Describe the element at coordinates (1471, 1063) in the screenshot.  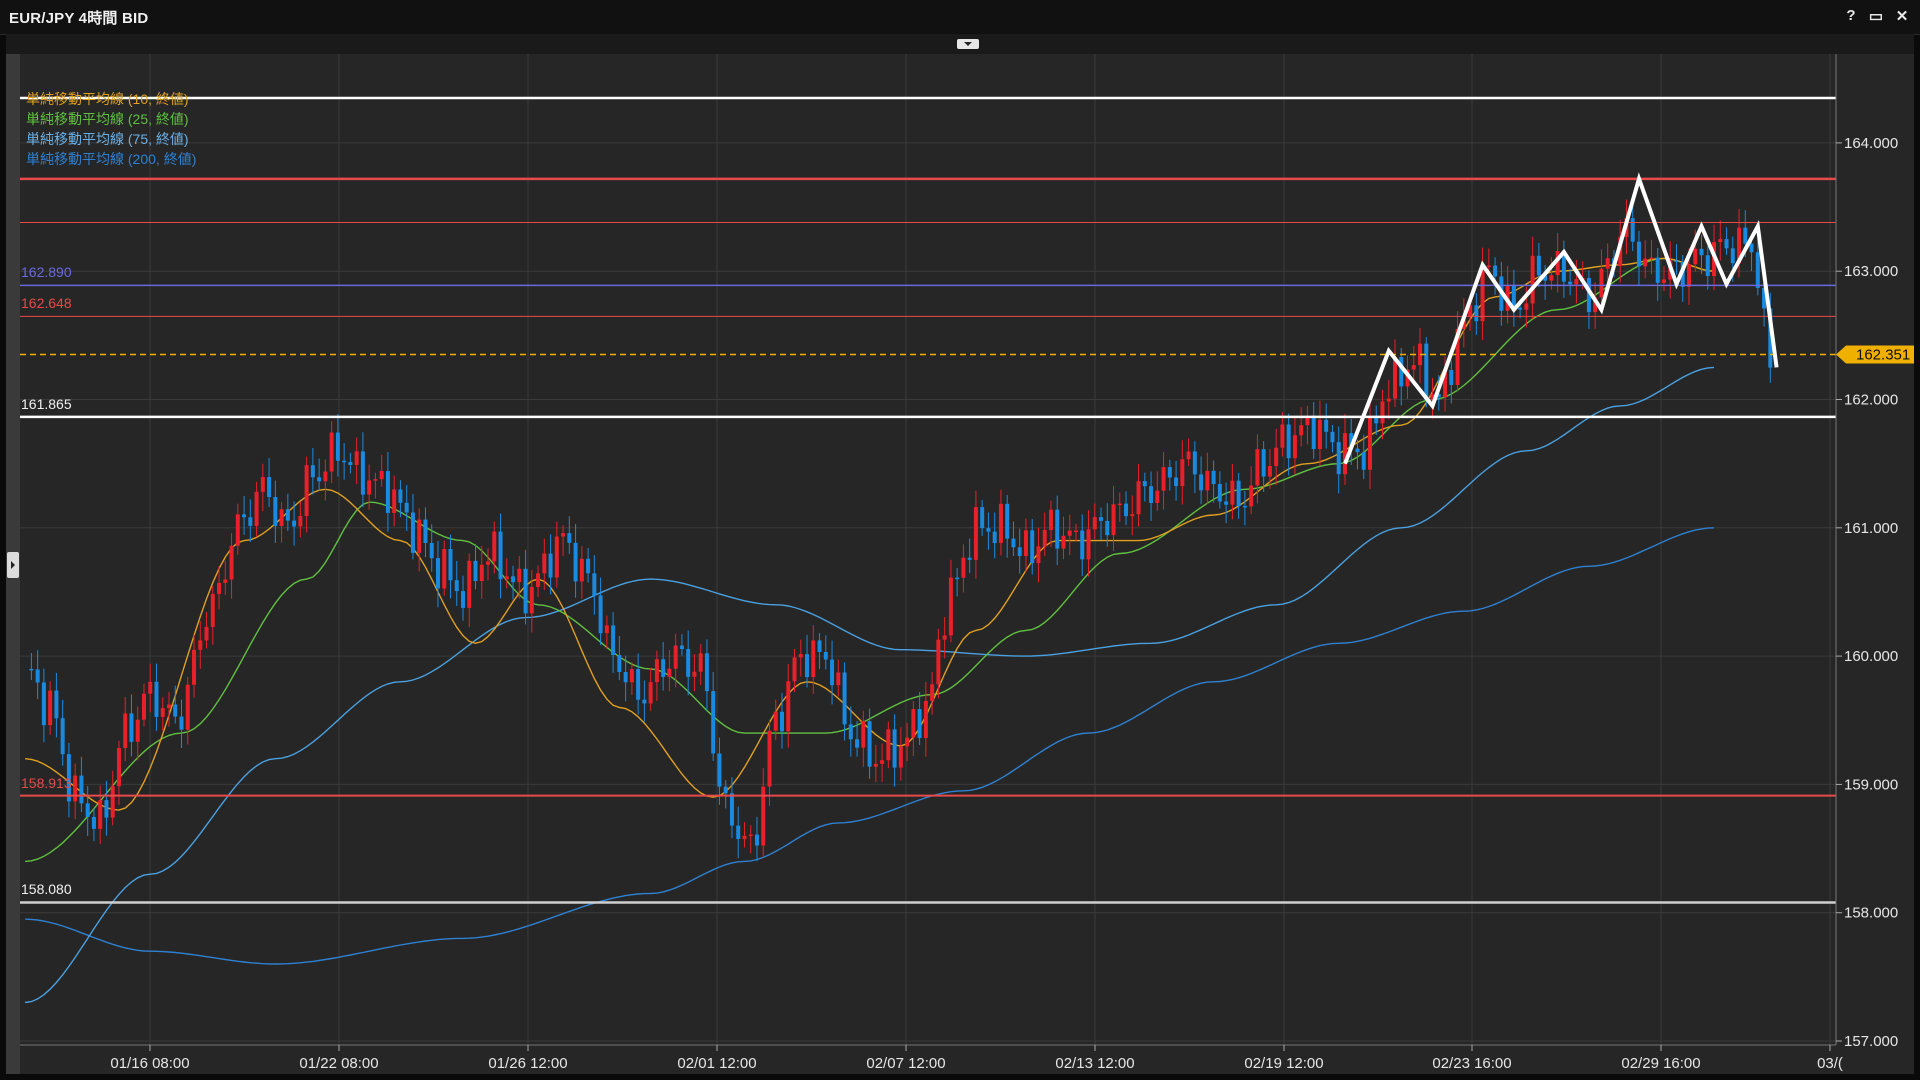
I see `x-tick-label: 02/23 16:00` at that location.